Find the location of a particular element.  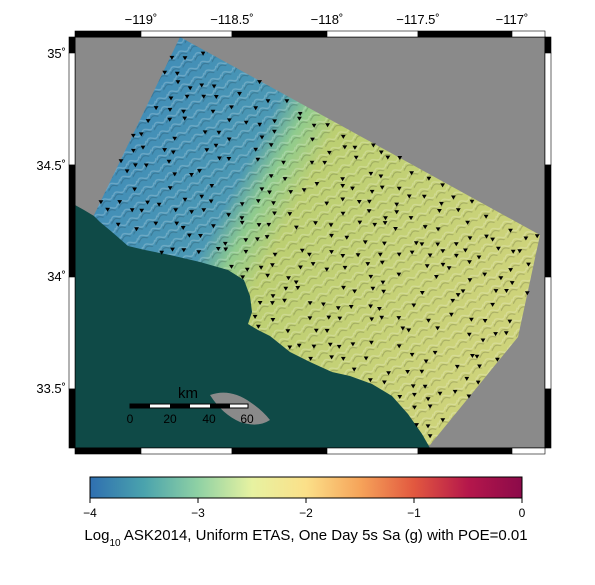

colorbar-tick-label: −3 is located at coordinates (198, 513).